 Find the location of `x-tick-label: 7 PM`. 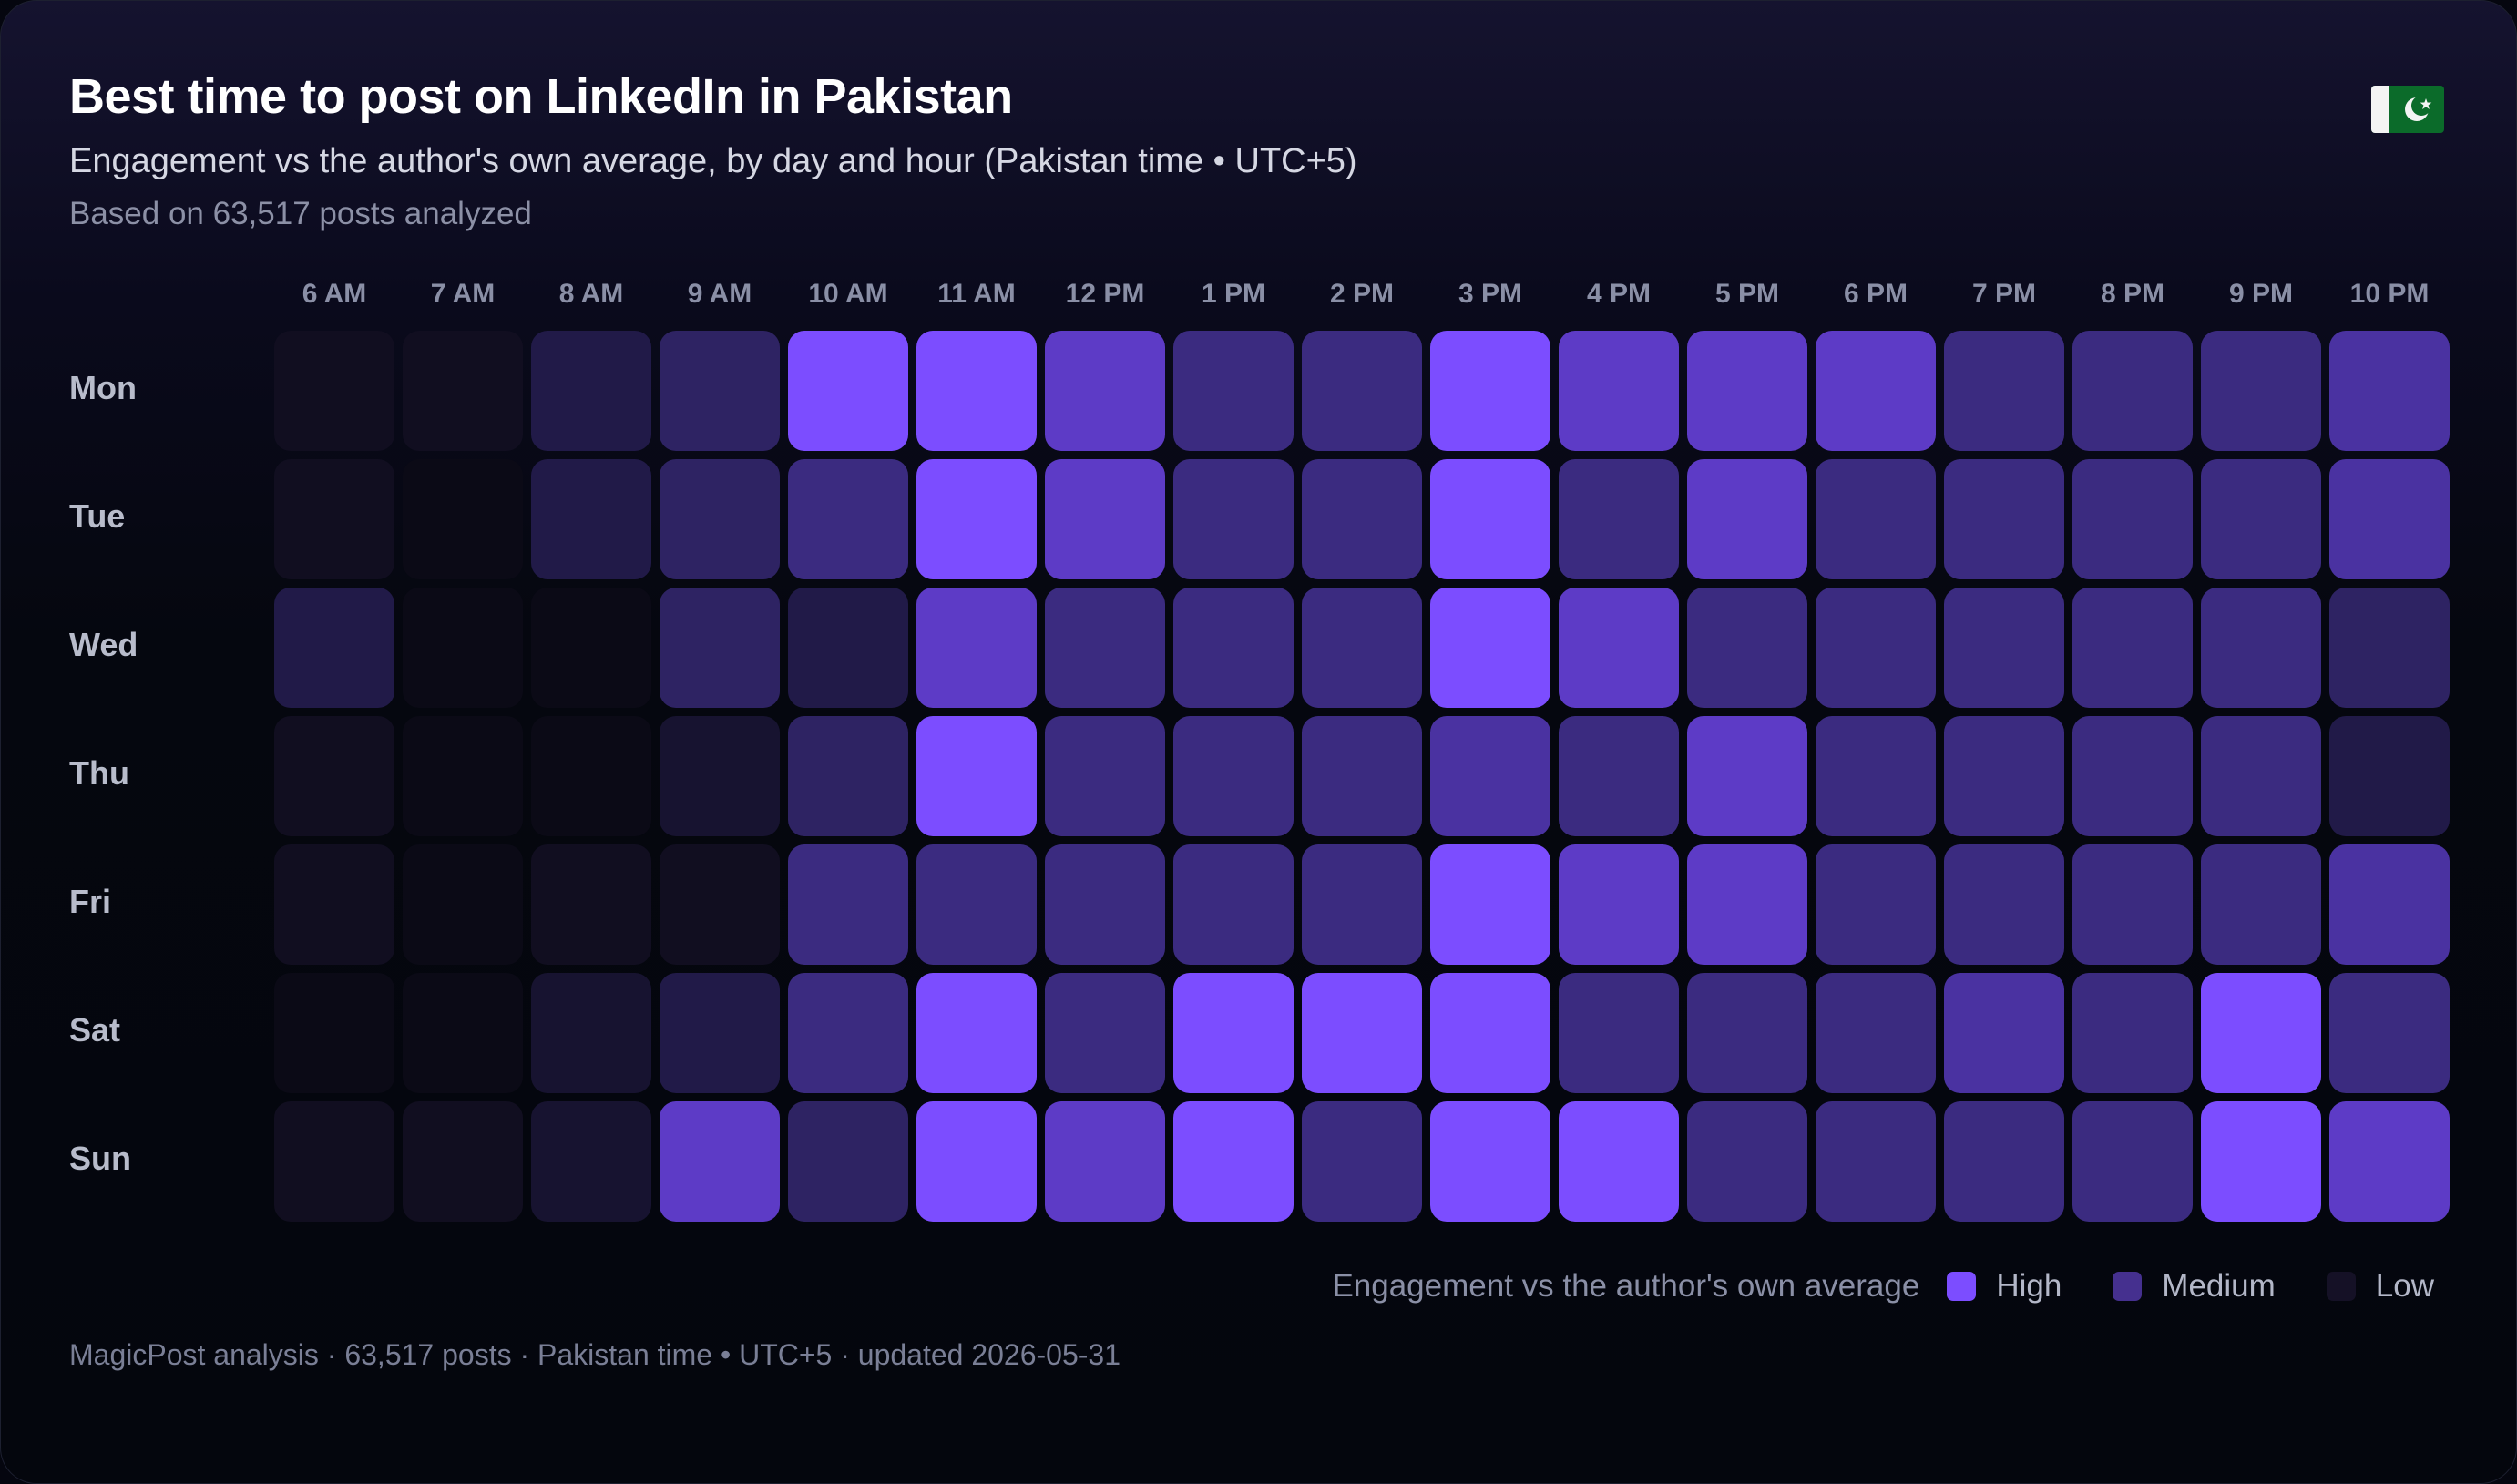

x-tick-label: 7 PM is located at coordinates (2004, 294).